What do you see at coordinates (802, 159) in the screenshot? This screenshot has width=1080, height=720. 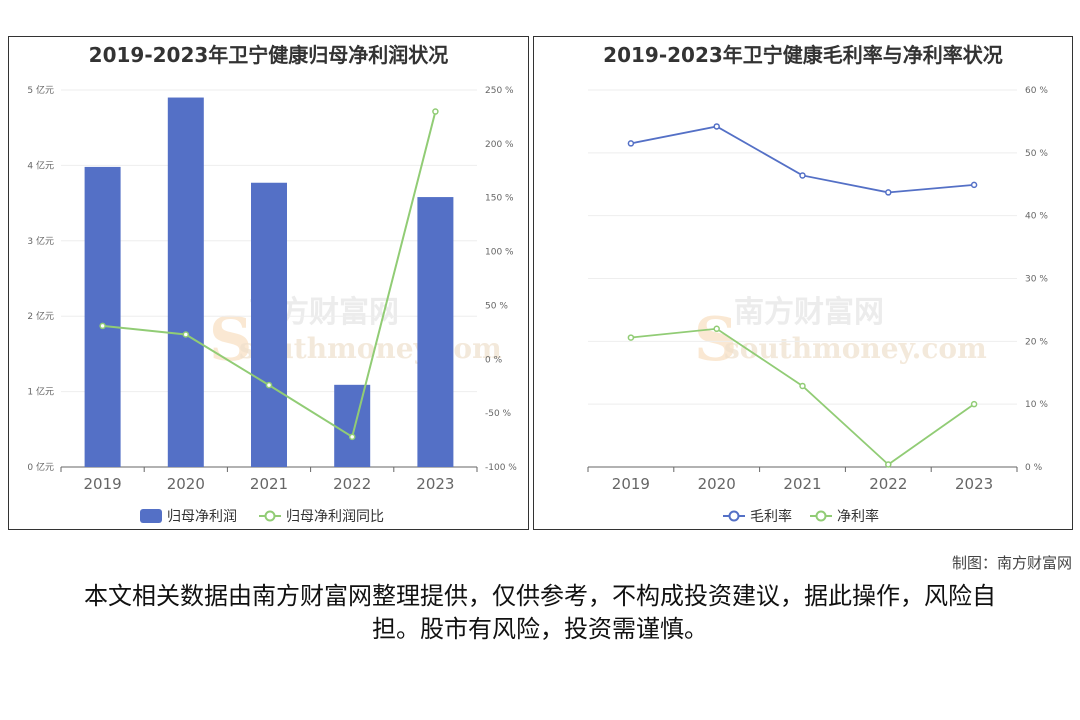 I see `line-gross-margin` at bounding box center [802, 159].